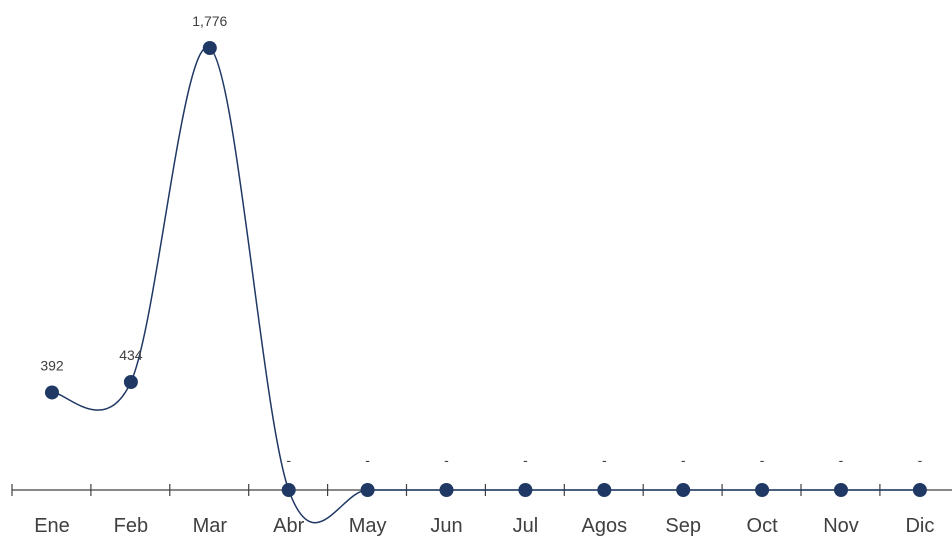  Describe the element at coordinates (763, 526) in the screenshot. I see `x-tick-label-oct: Oct` at that location.